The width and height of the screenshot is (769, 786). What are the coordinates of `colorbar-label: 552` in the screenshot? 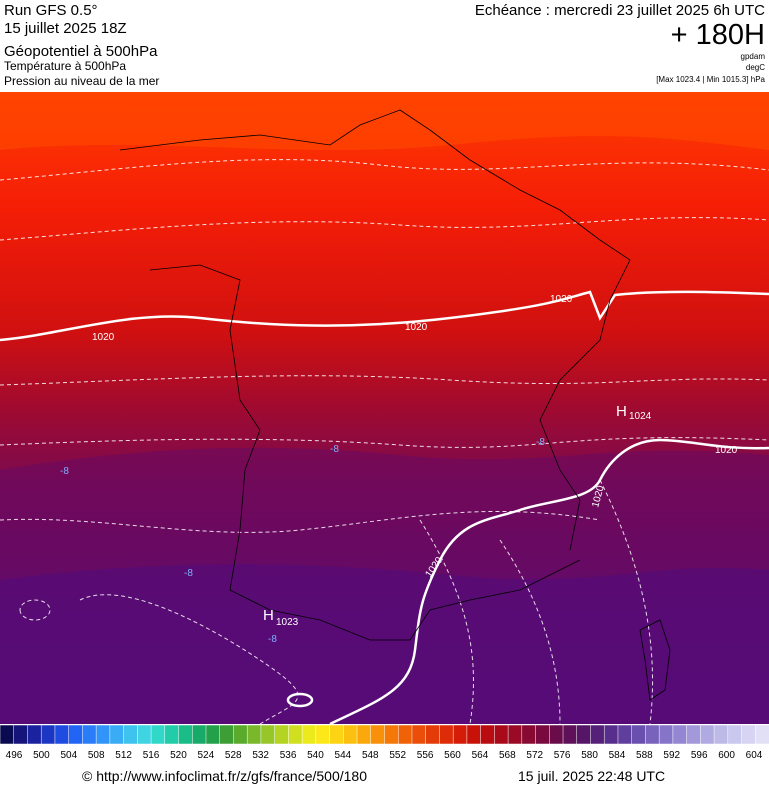 It's located at (397, 755).